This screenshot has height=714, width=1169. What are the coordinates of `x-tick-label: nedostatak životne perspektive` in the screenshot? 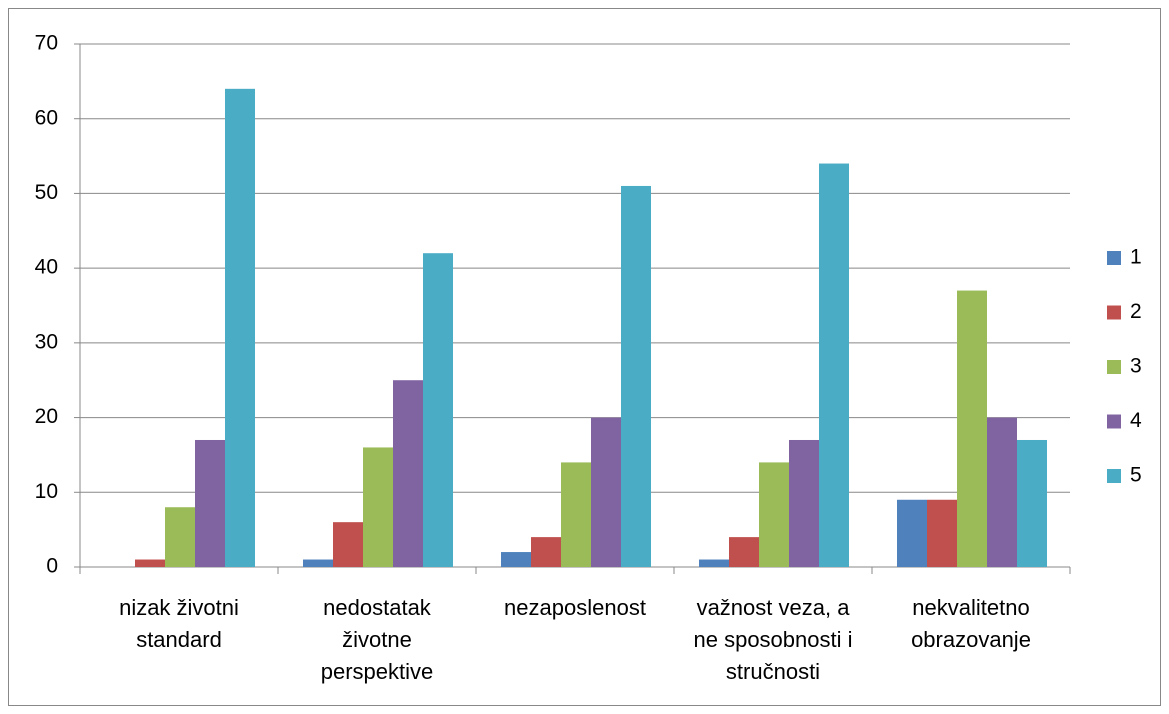 It's located at (377, 639).